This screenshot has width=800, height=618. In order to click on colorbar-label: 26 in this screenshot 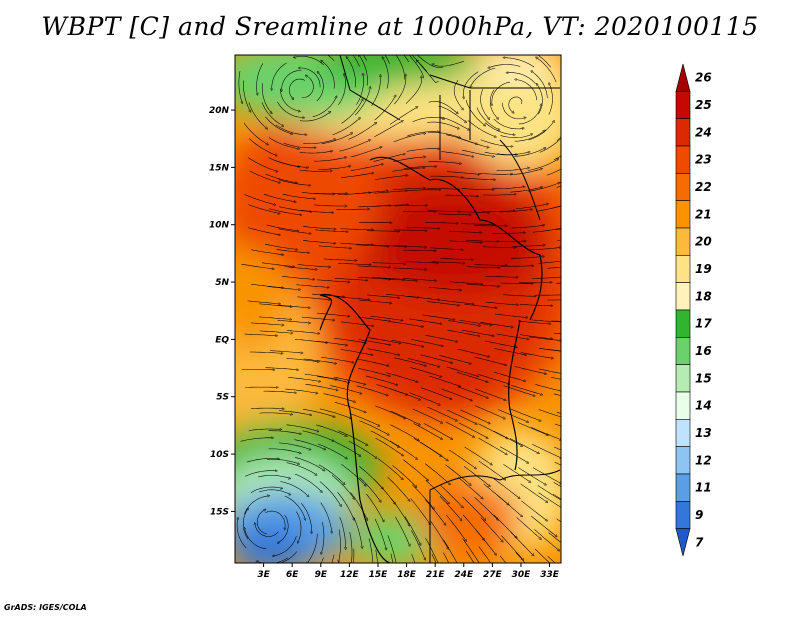, I will do `click(703, 78)`.